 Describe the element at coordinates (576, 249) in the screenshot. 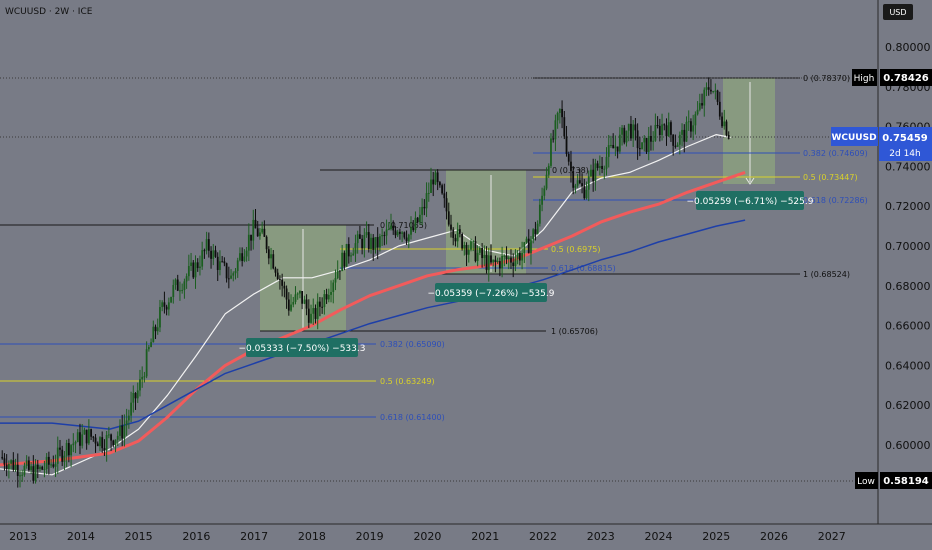

I see `fib-label: 0.5 (0.6975)` at that location.